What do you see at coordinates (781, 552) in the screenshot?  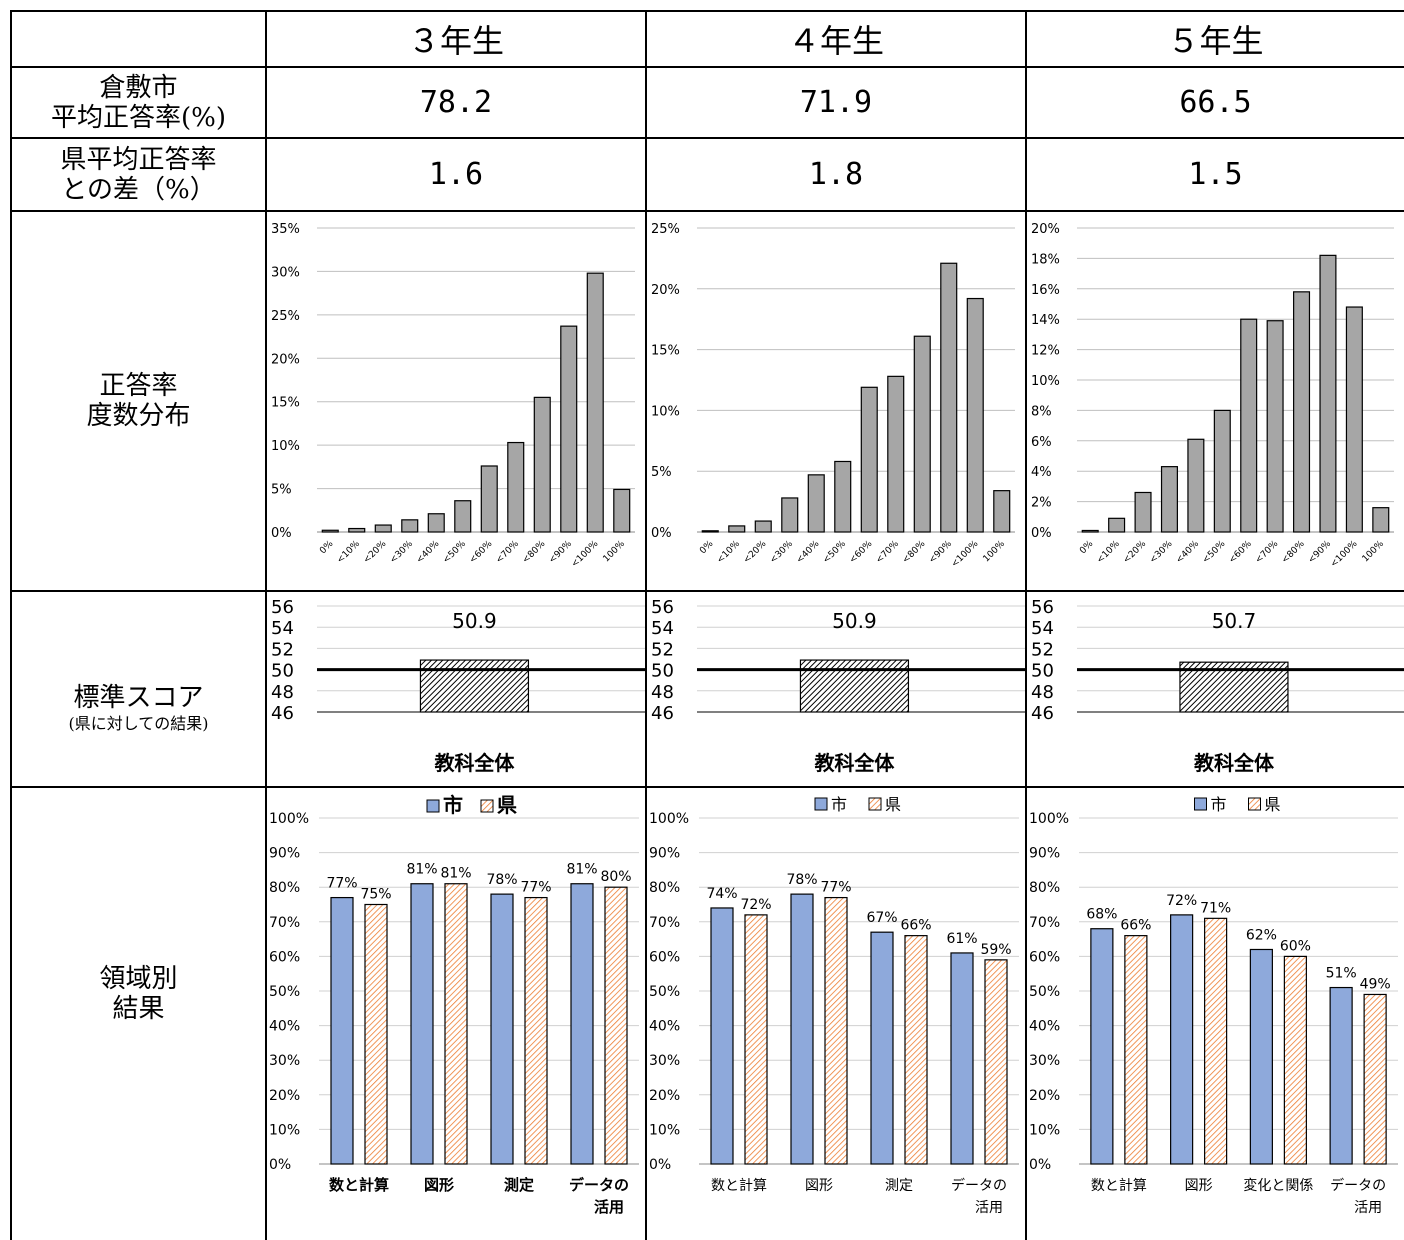 I see `x-tick-label: <30%` at bounding box center [781, 552].